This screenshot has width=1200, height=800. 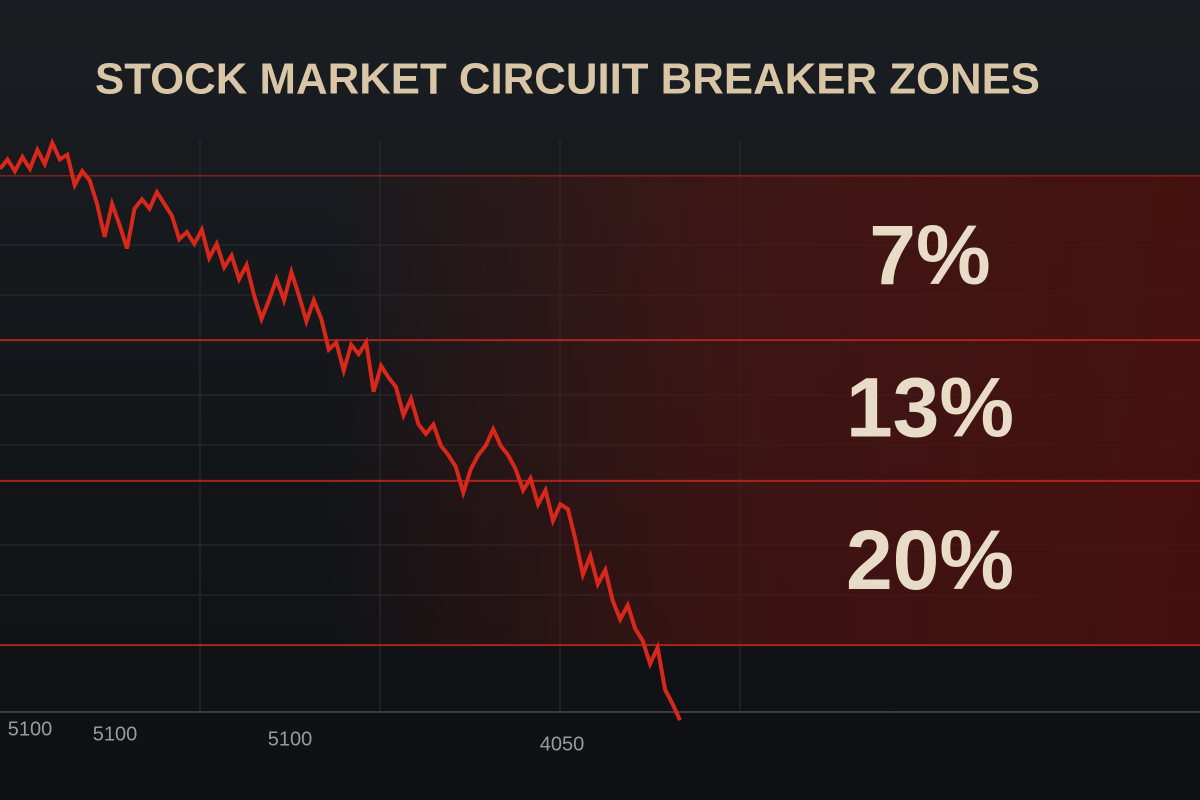 What do you see at coordinates (930, 560) in the screenshot?
I see `zone-label: 20%` at bounding box center [930, 560].